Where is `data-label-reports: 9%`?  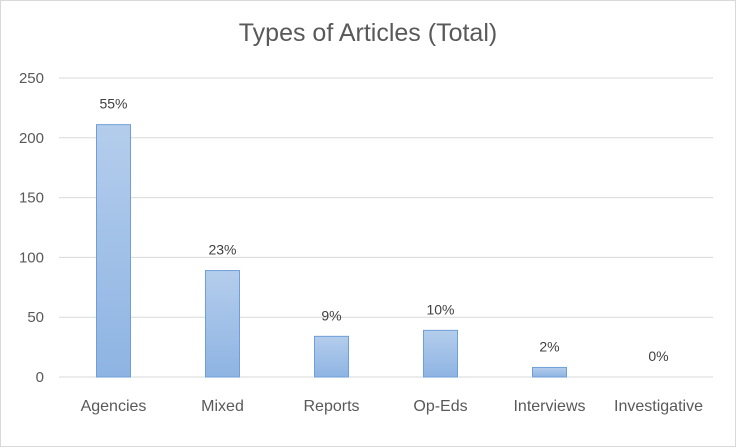 data-label-reports: 9% is located at coordinates (331, 315).